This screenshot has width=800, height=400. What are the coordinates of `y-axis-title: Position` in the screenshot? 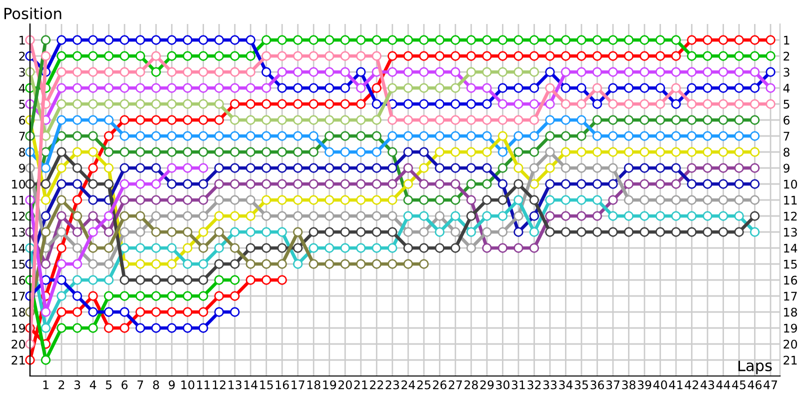 It's located at (33, 13).